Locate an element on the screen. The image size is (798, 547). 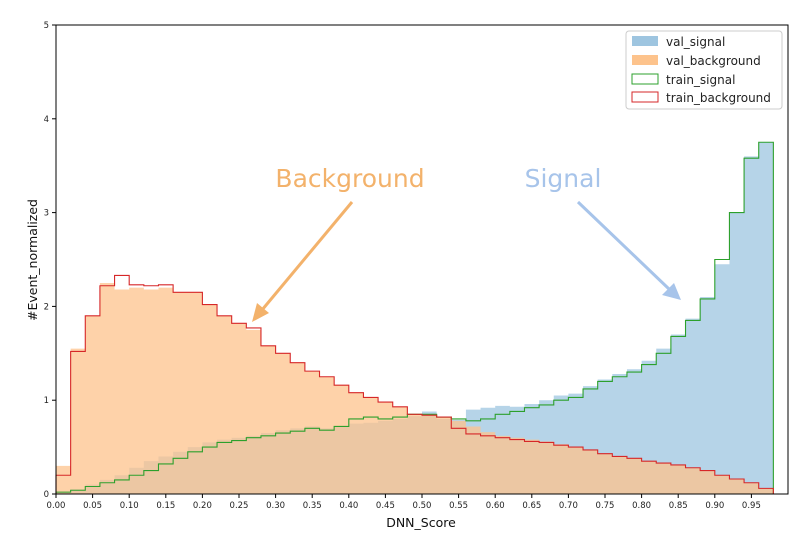
x-tick-label: 0.05 is located at coordinates (92, 506).